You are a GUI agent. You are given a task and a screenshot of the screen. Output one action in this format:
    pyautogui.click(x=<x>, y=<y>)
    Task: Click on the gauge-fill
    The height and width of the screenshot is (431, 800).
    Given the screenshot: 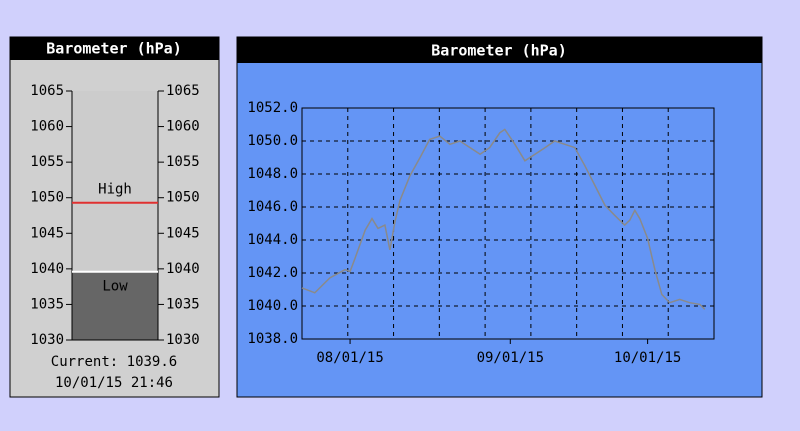 What is the action you would take?
    pyautogui.click(x=115, y=305)
    